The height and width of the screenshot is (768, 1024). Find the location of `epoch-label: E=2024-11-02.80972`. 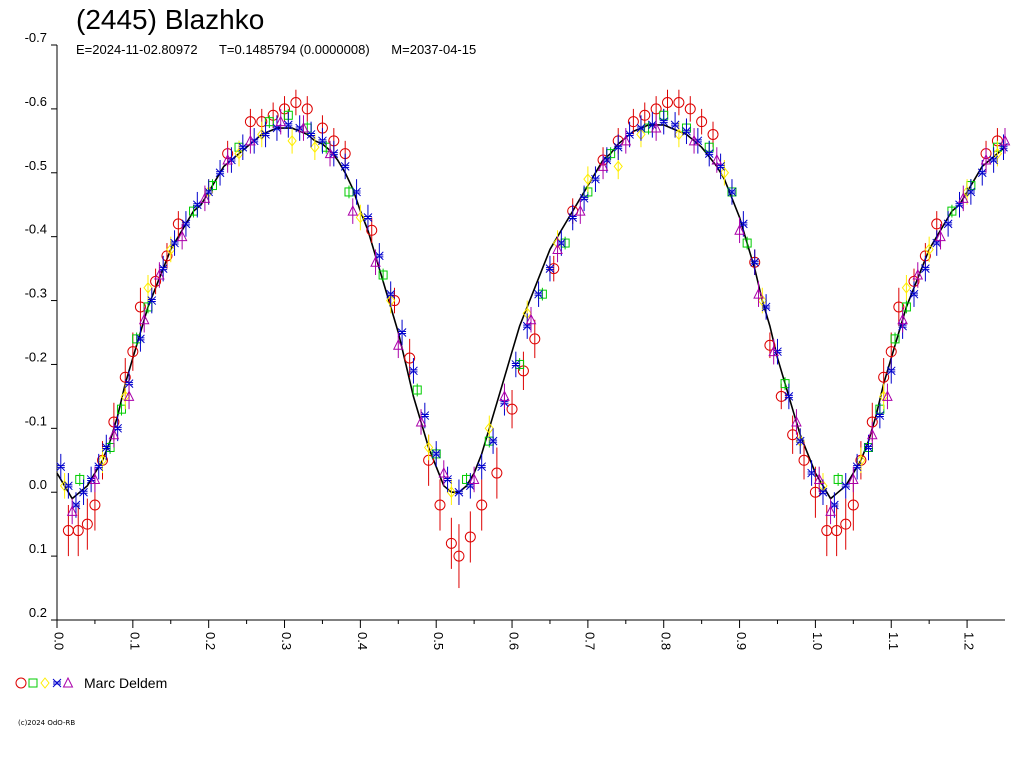

epoch-label: E=2024-11-02.80972 is located at coordinates (137, 49).